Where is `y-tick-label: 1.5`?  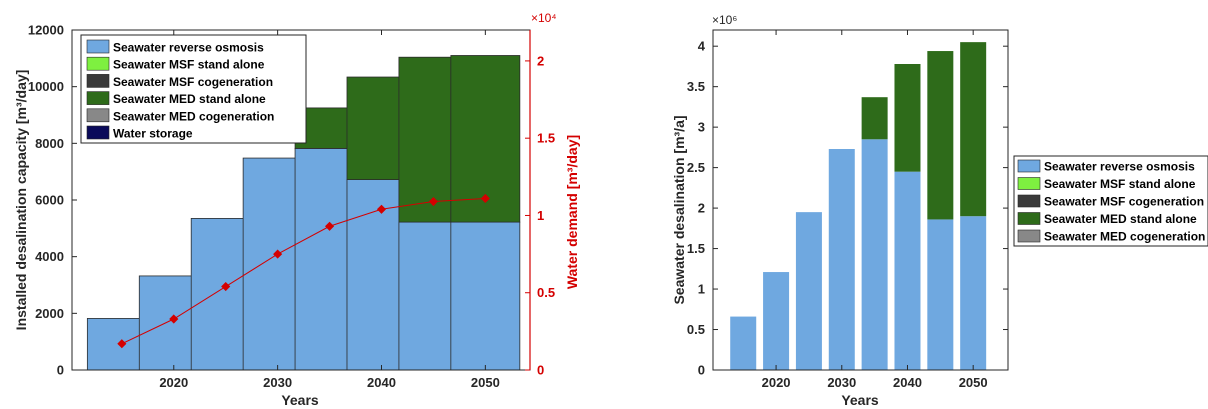
y-tick-label: 1.5 is located at coordinates (696, 248).